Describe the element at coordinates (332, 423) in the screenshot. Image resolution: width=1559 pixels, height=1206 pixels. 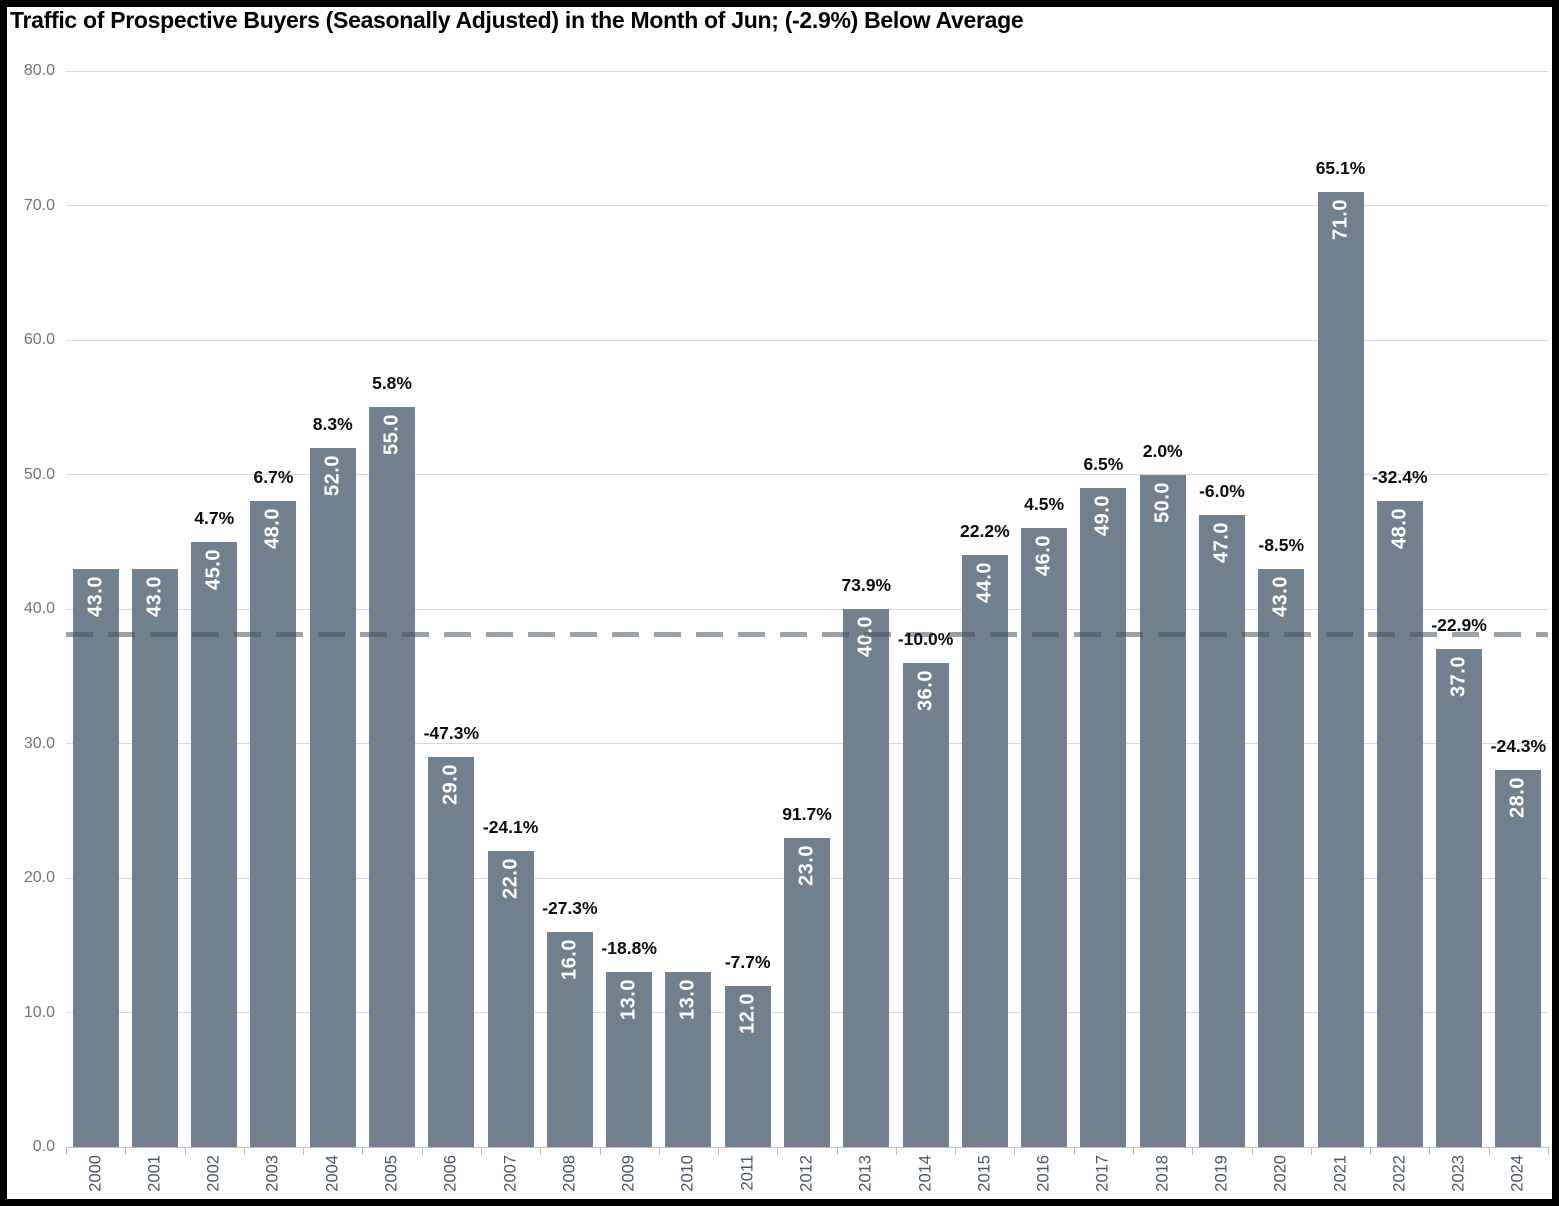
I see `pct-change-label-2004: 8.3%` at that location.